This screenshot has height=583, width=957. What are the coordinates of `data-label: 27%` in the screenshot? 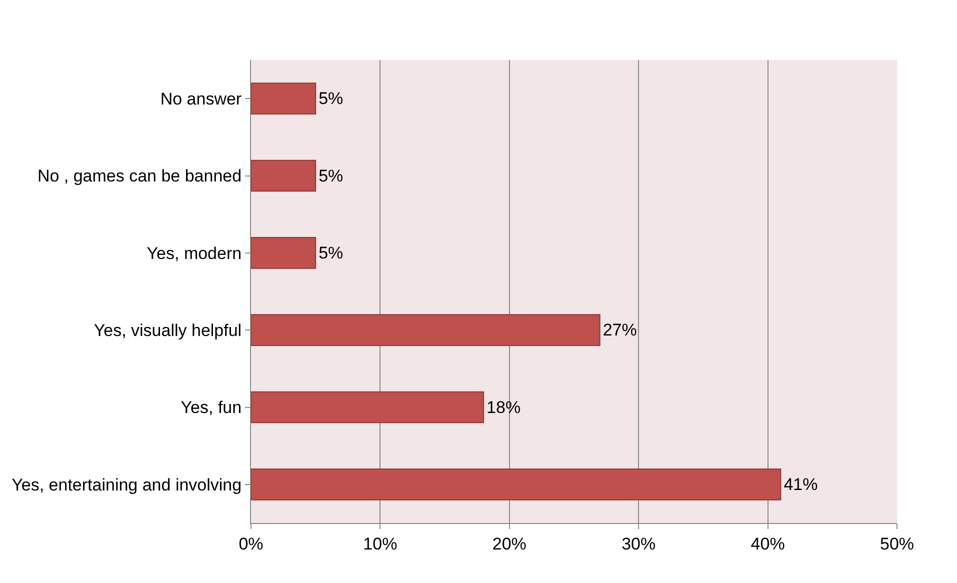 It's located at (619, 330).